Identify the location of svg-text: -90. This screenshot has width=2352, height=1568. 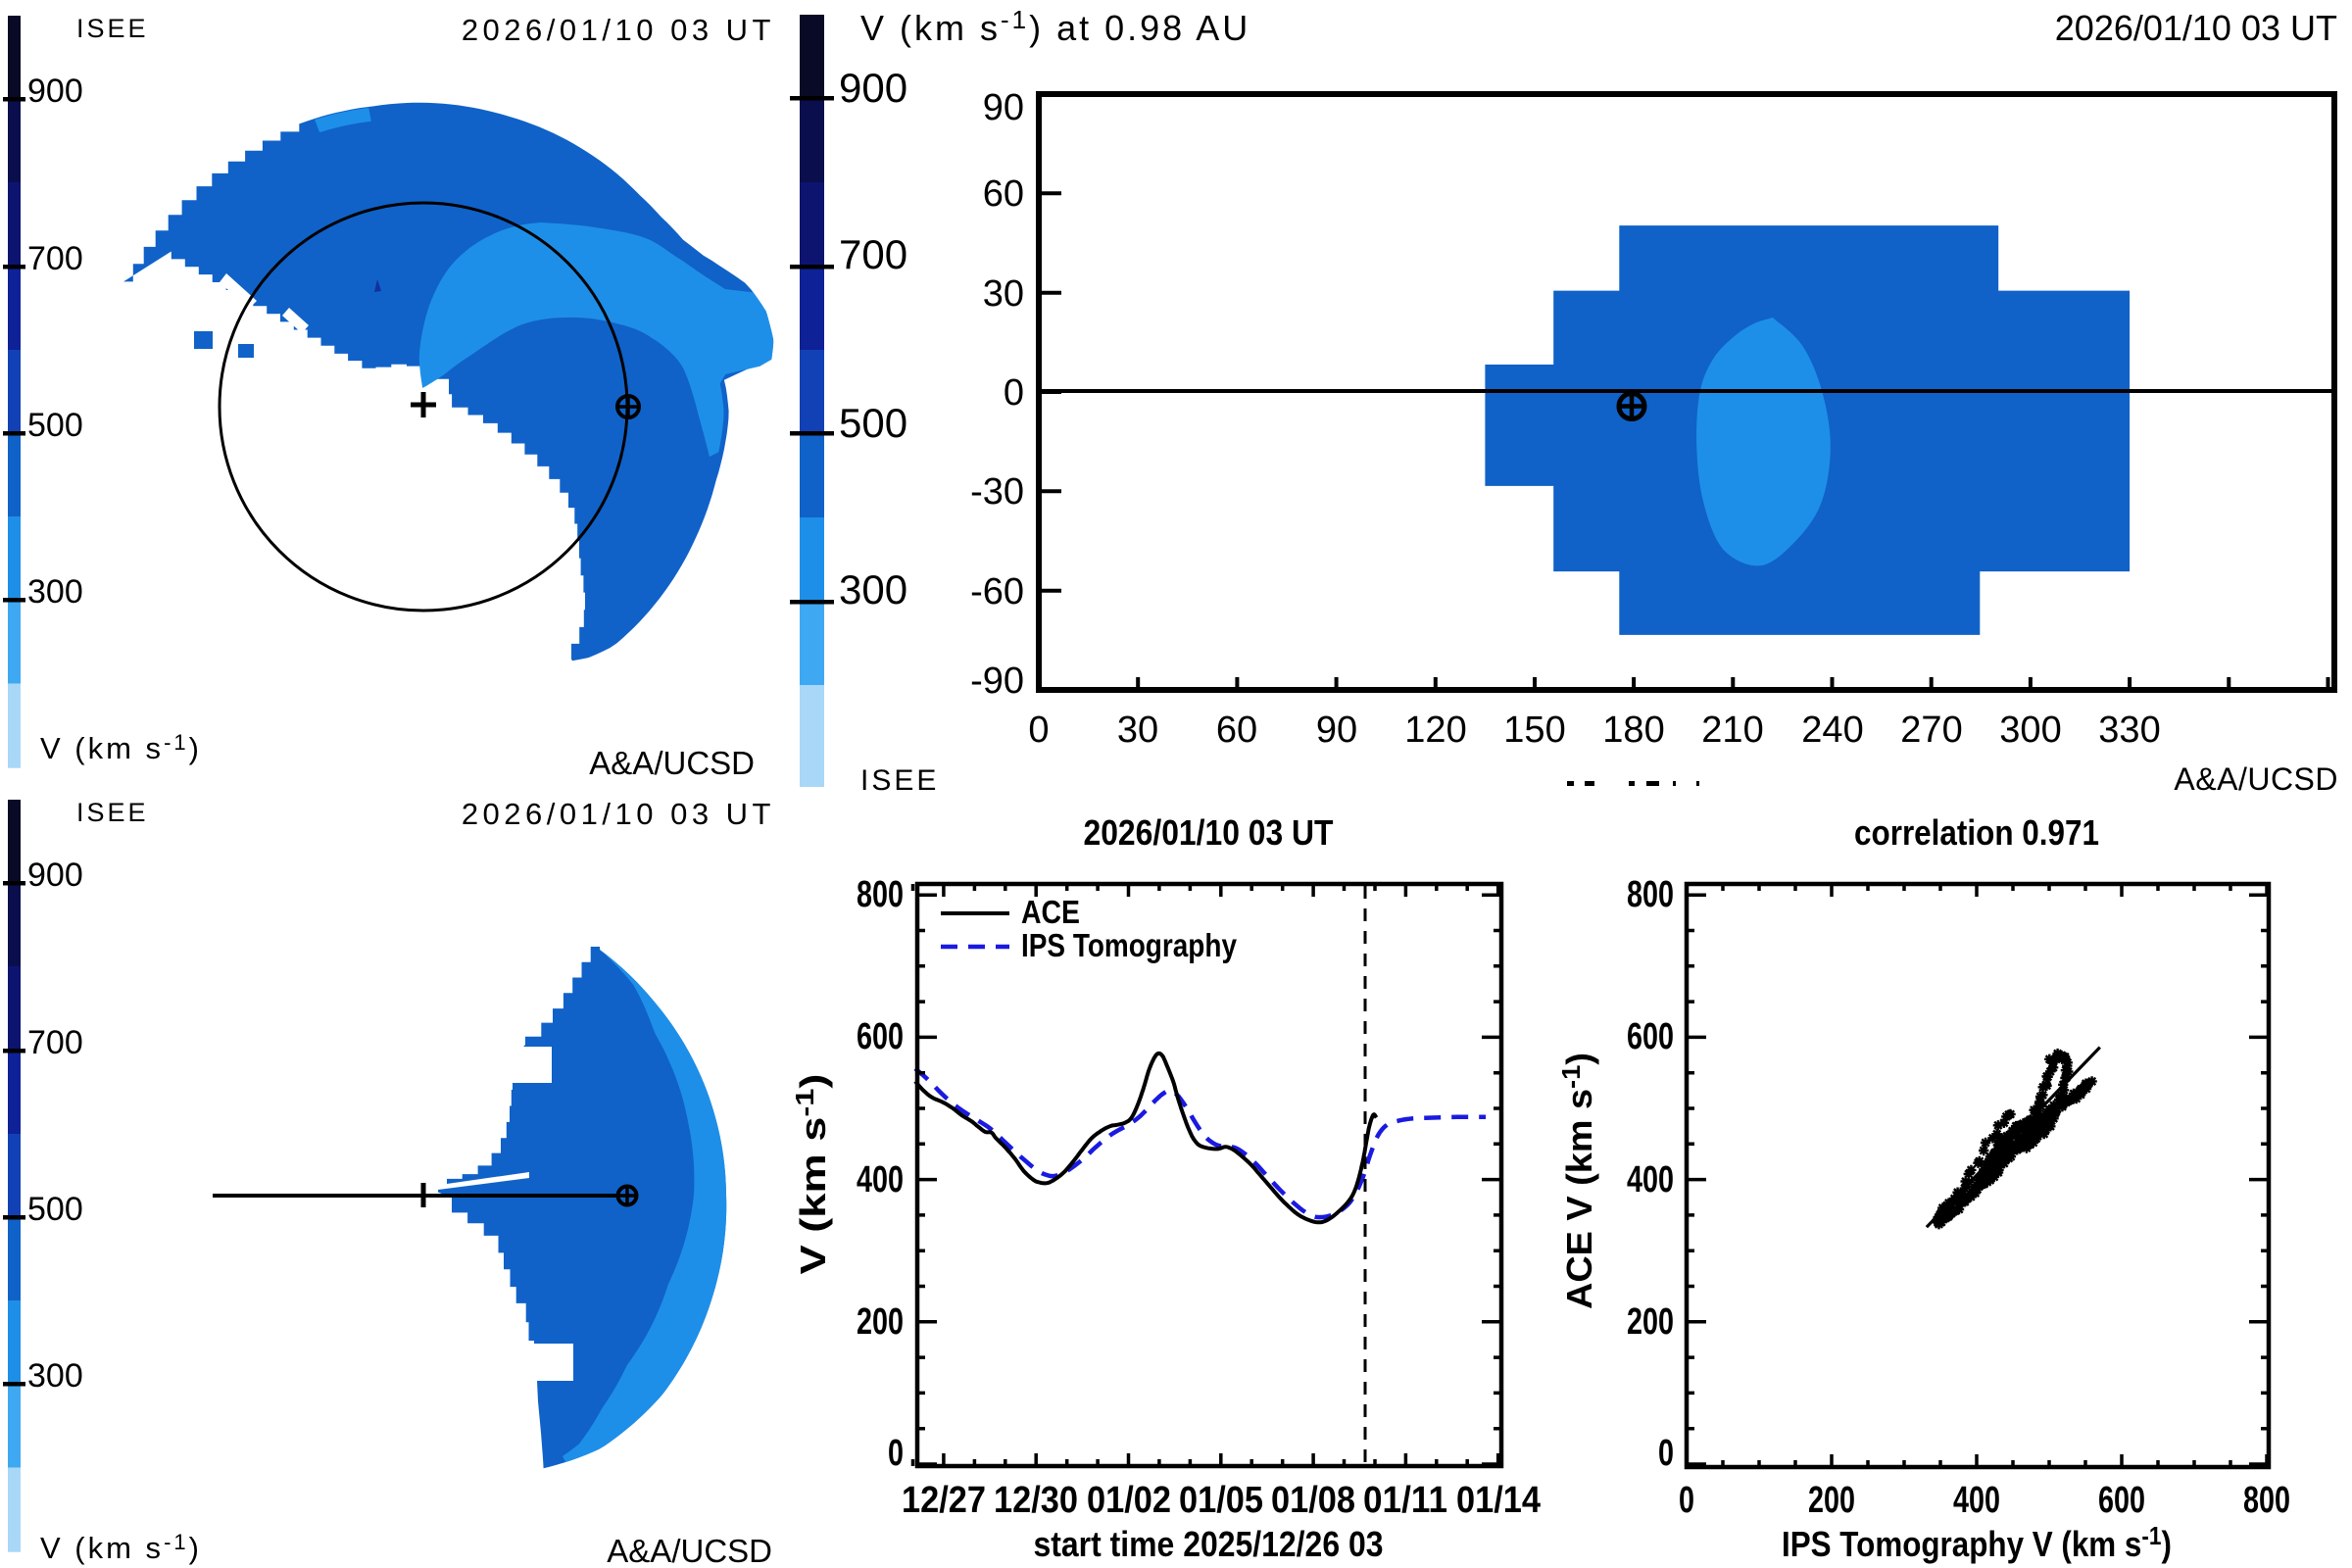
(997, 681).